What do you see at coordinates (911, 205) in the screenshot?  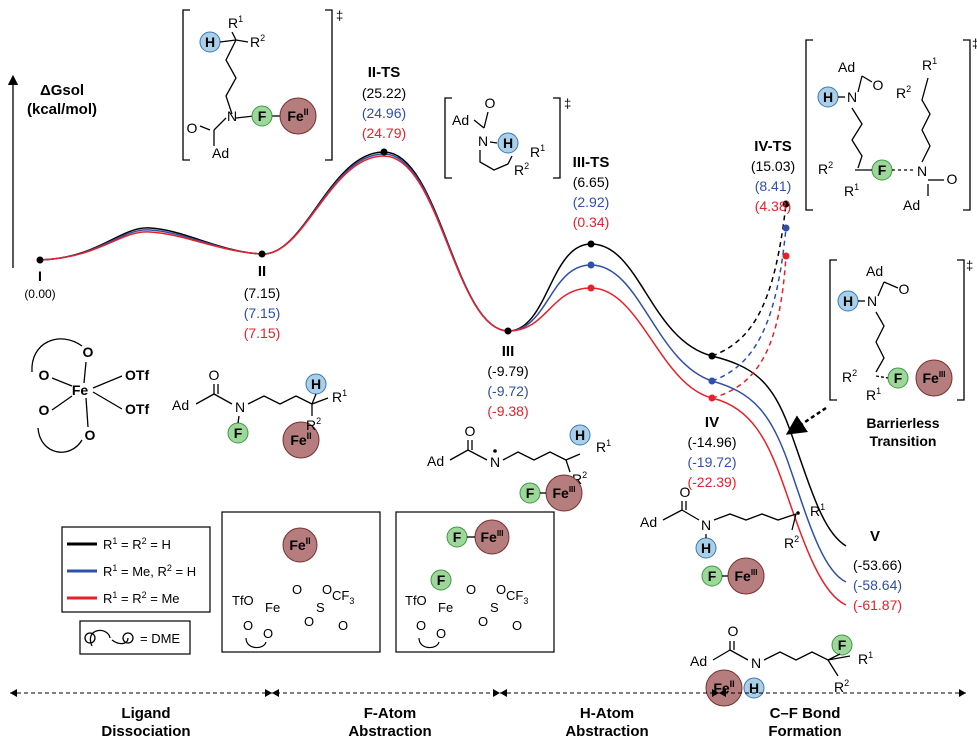 I see `ad-label-b: Ad` at bounding box center [911, 205].